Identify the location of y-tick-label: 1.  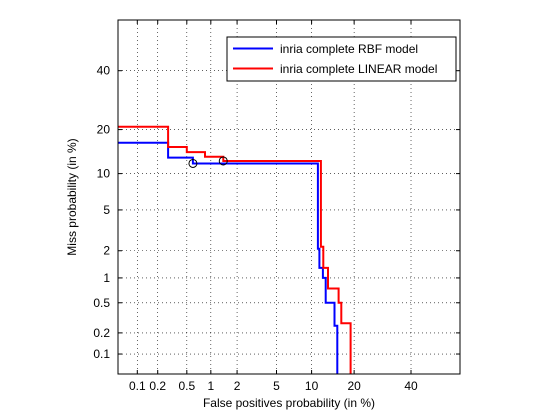
(106, 278).